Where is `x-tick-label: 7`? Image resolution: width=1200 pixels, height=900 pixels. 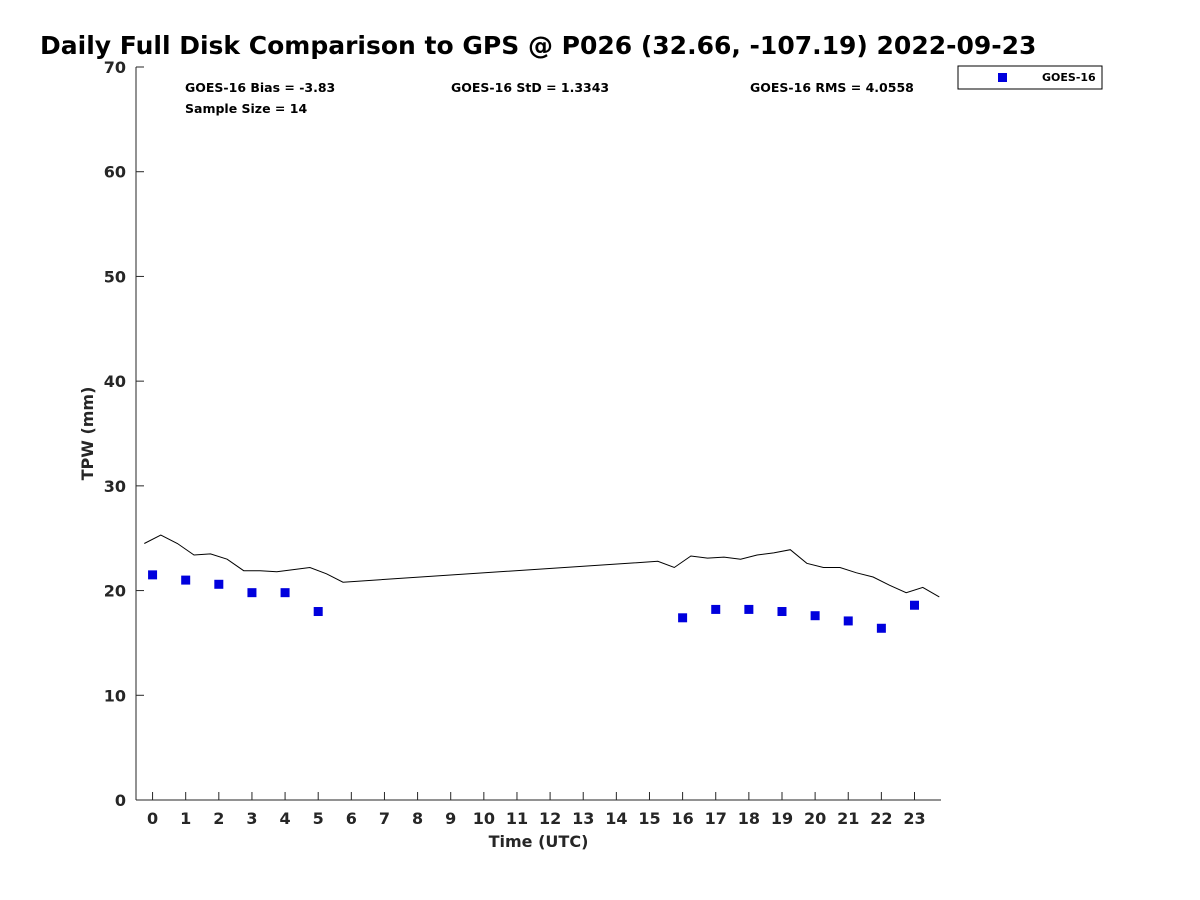
x-tick-label: 7 is located at coordinates (384, 818).